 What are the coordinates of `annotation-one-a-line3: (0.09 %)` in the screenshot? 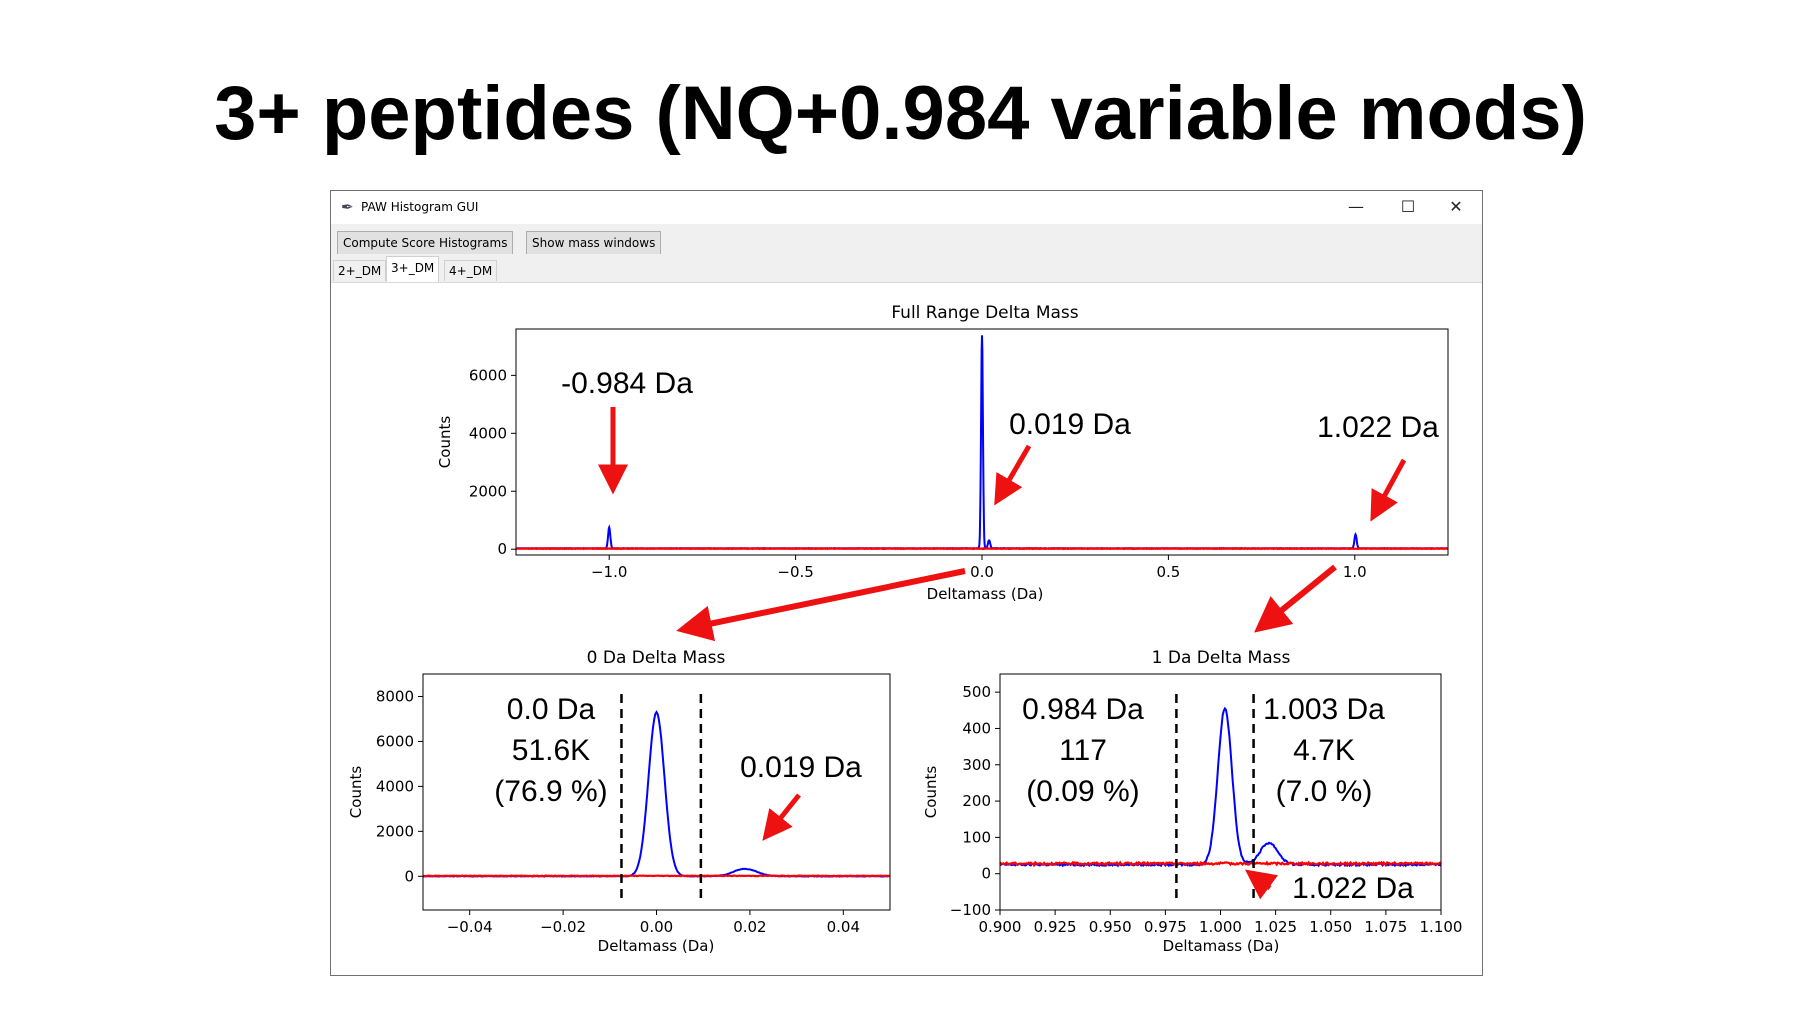 It's located at (1082, 791).